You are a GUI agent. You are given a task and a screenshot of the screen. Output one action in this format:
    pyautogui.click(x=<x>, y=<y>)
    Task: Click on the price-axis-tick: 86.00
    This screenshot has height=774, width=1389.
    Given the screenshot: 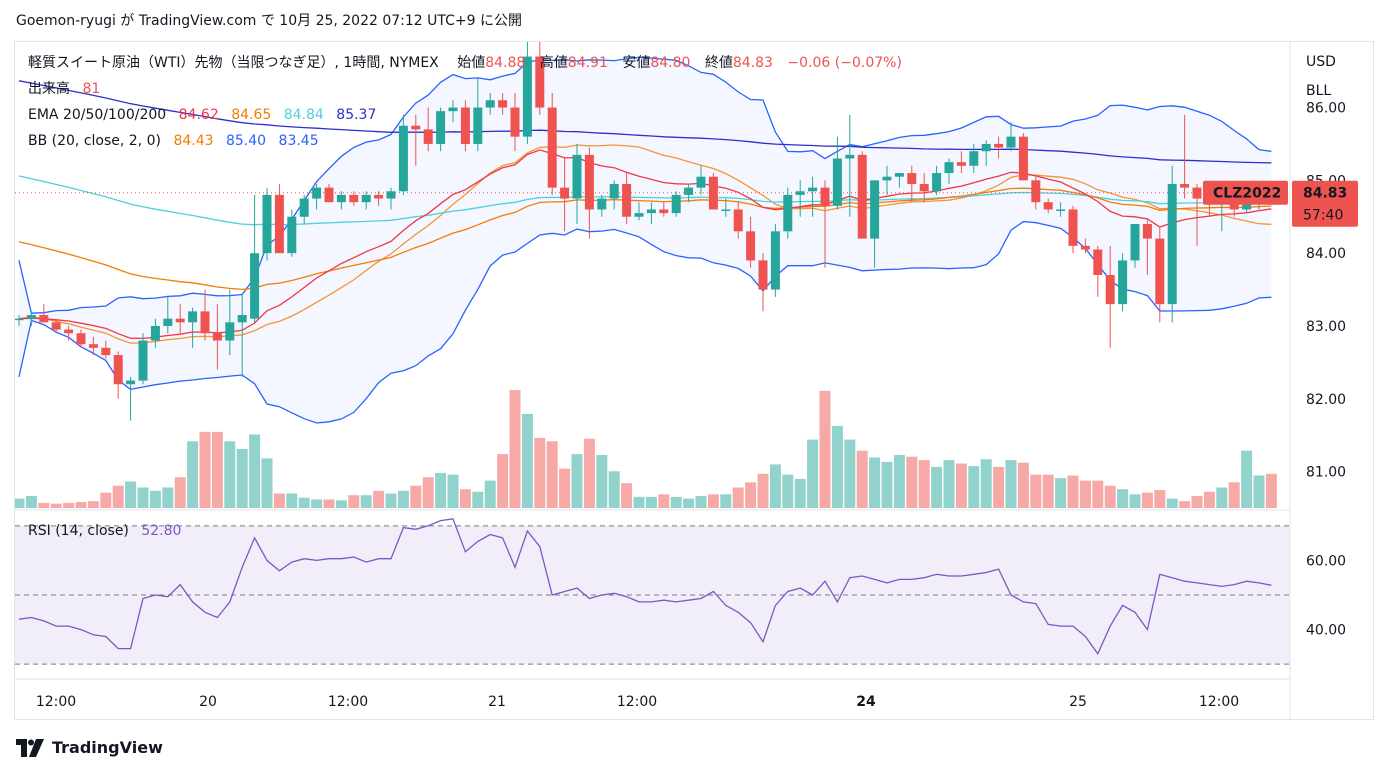 What is the action you would take?
    pyautogui.click(x=1326, y=109)
    